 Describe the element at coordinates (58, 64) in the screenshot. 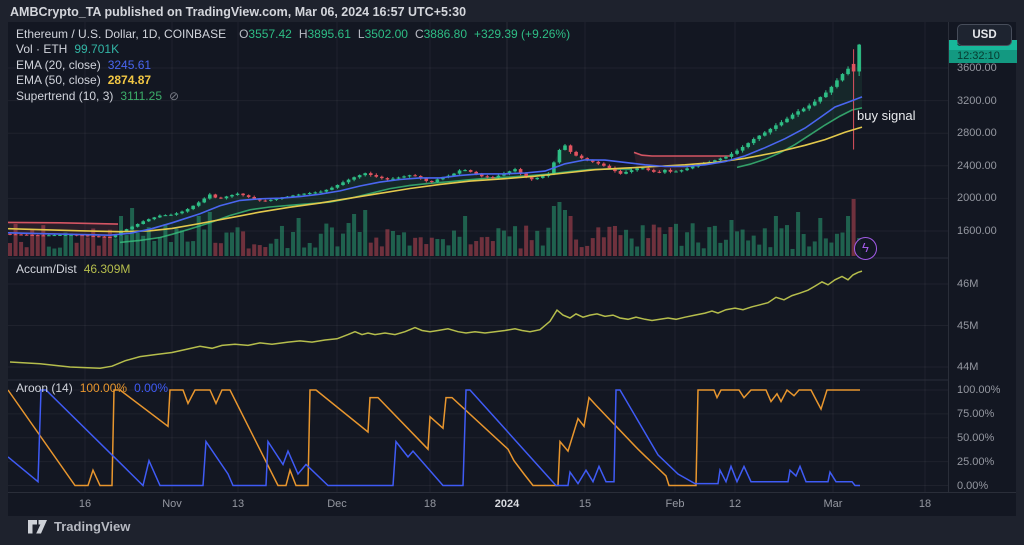

I see `ema20-label: EMA (20, close)` at that location.